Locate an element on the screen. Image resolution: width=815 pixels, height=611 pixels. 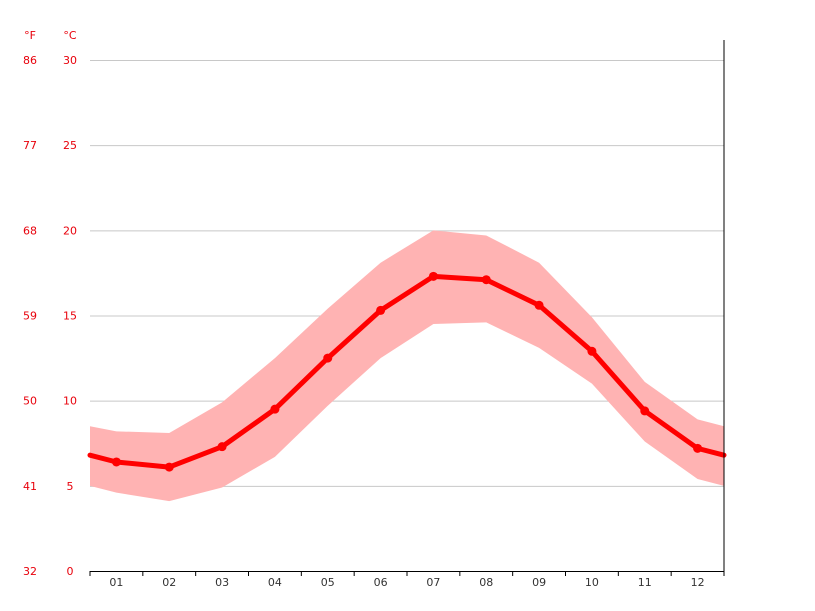
y-tick-label-fahrenheit: 68 is located at coordinates (30, 230).